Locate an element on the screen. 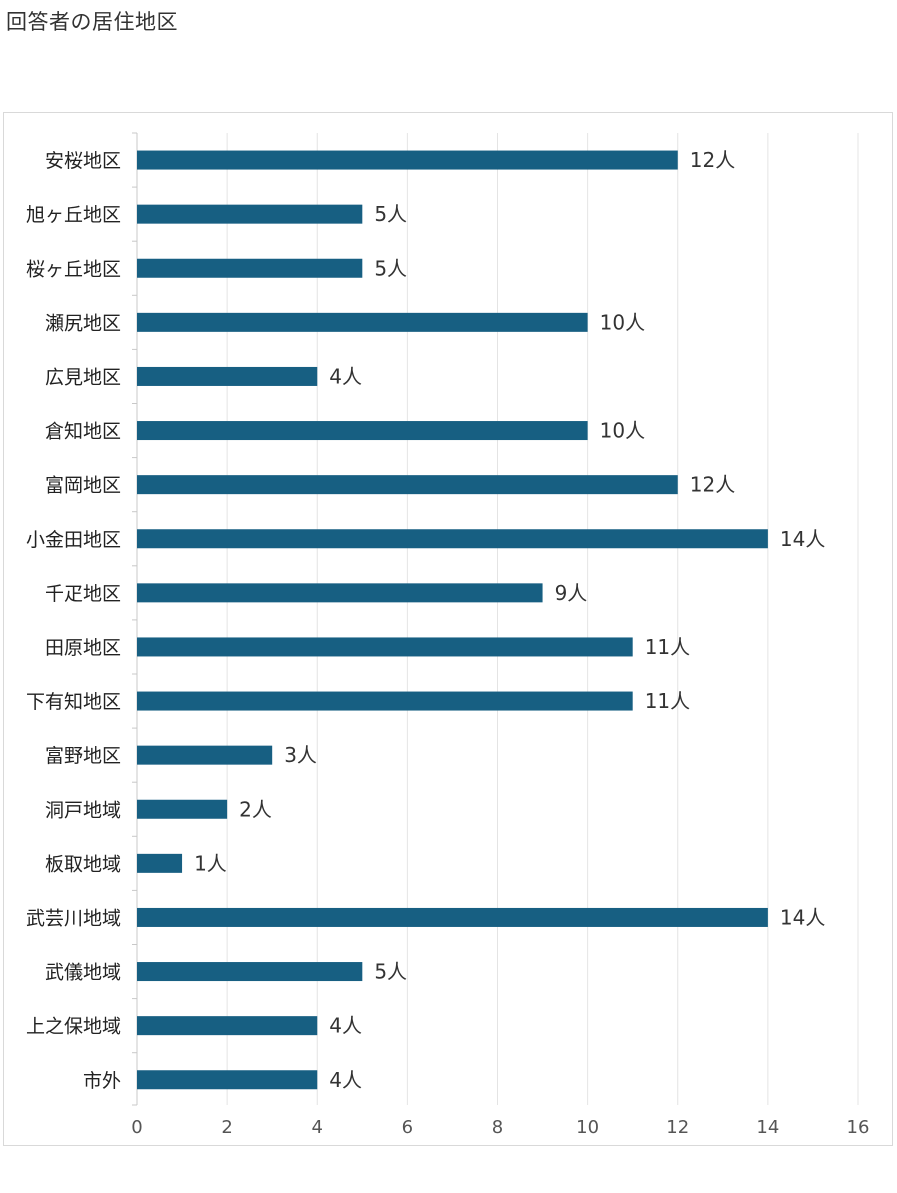 The height and width of the screenshot is (1193, 897). category-label: 下有知地区 is located at coordinates (73, 702).